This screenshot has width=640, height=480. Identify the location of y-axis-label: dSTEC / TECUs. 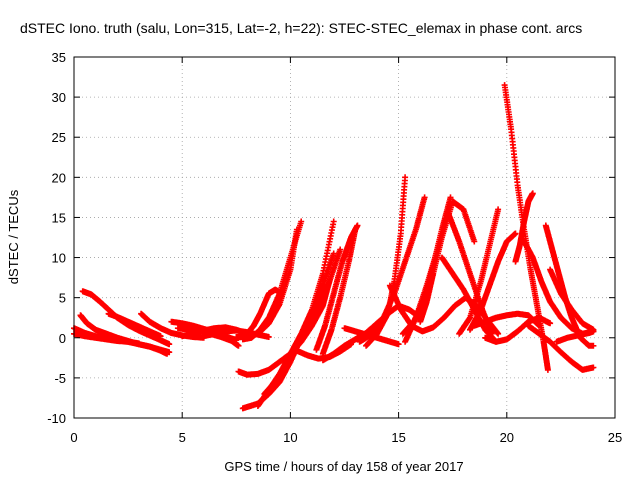
(13, 236).